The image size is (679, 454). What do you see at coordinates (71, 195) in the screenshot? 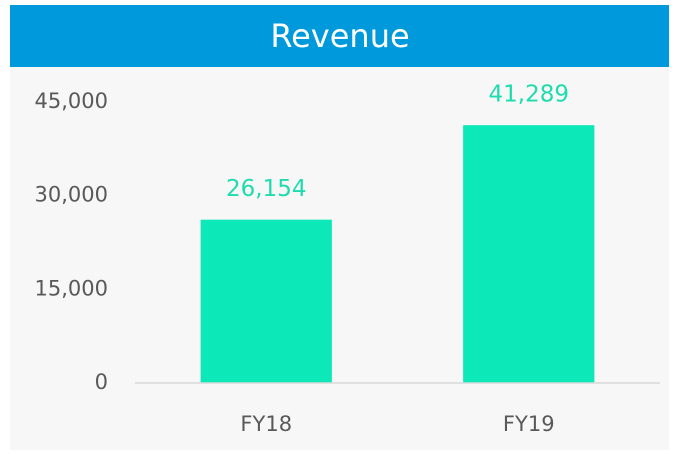
I see `y-tick-label: 30,000` at bounding box center [71, 195].